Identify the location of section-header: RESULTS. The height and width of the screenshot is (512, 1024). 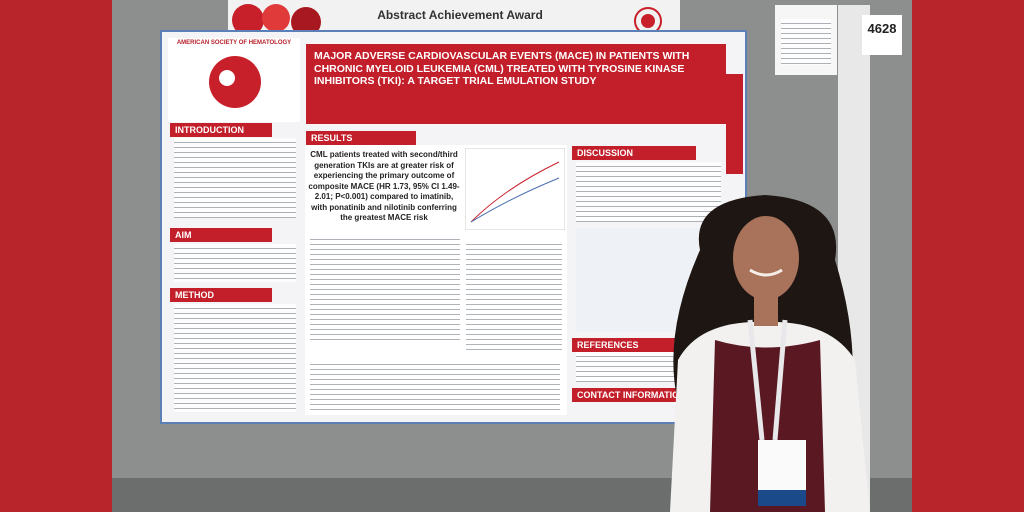
(361, 138).